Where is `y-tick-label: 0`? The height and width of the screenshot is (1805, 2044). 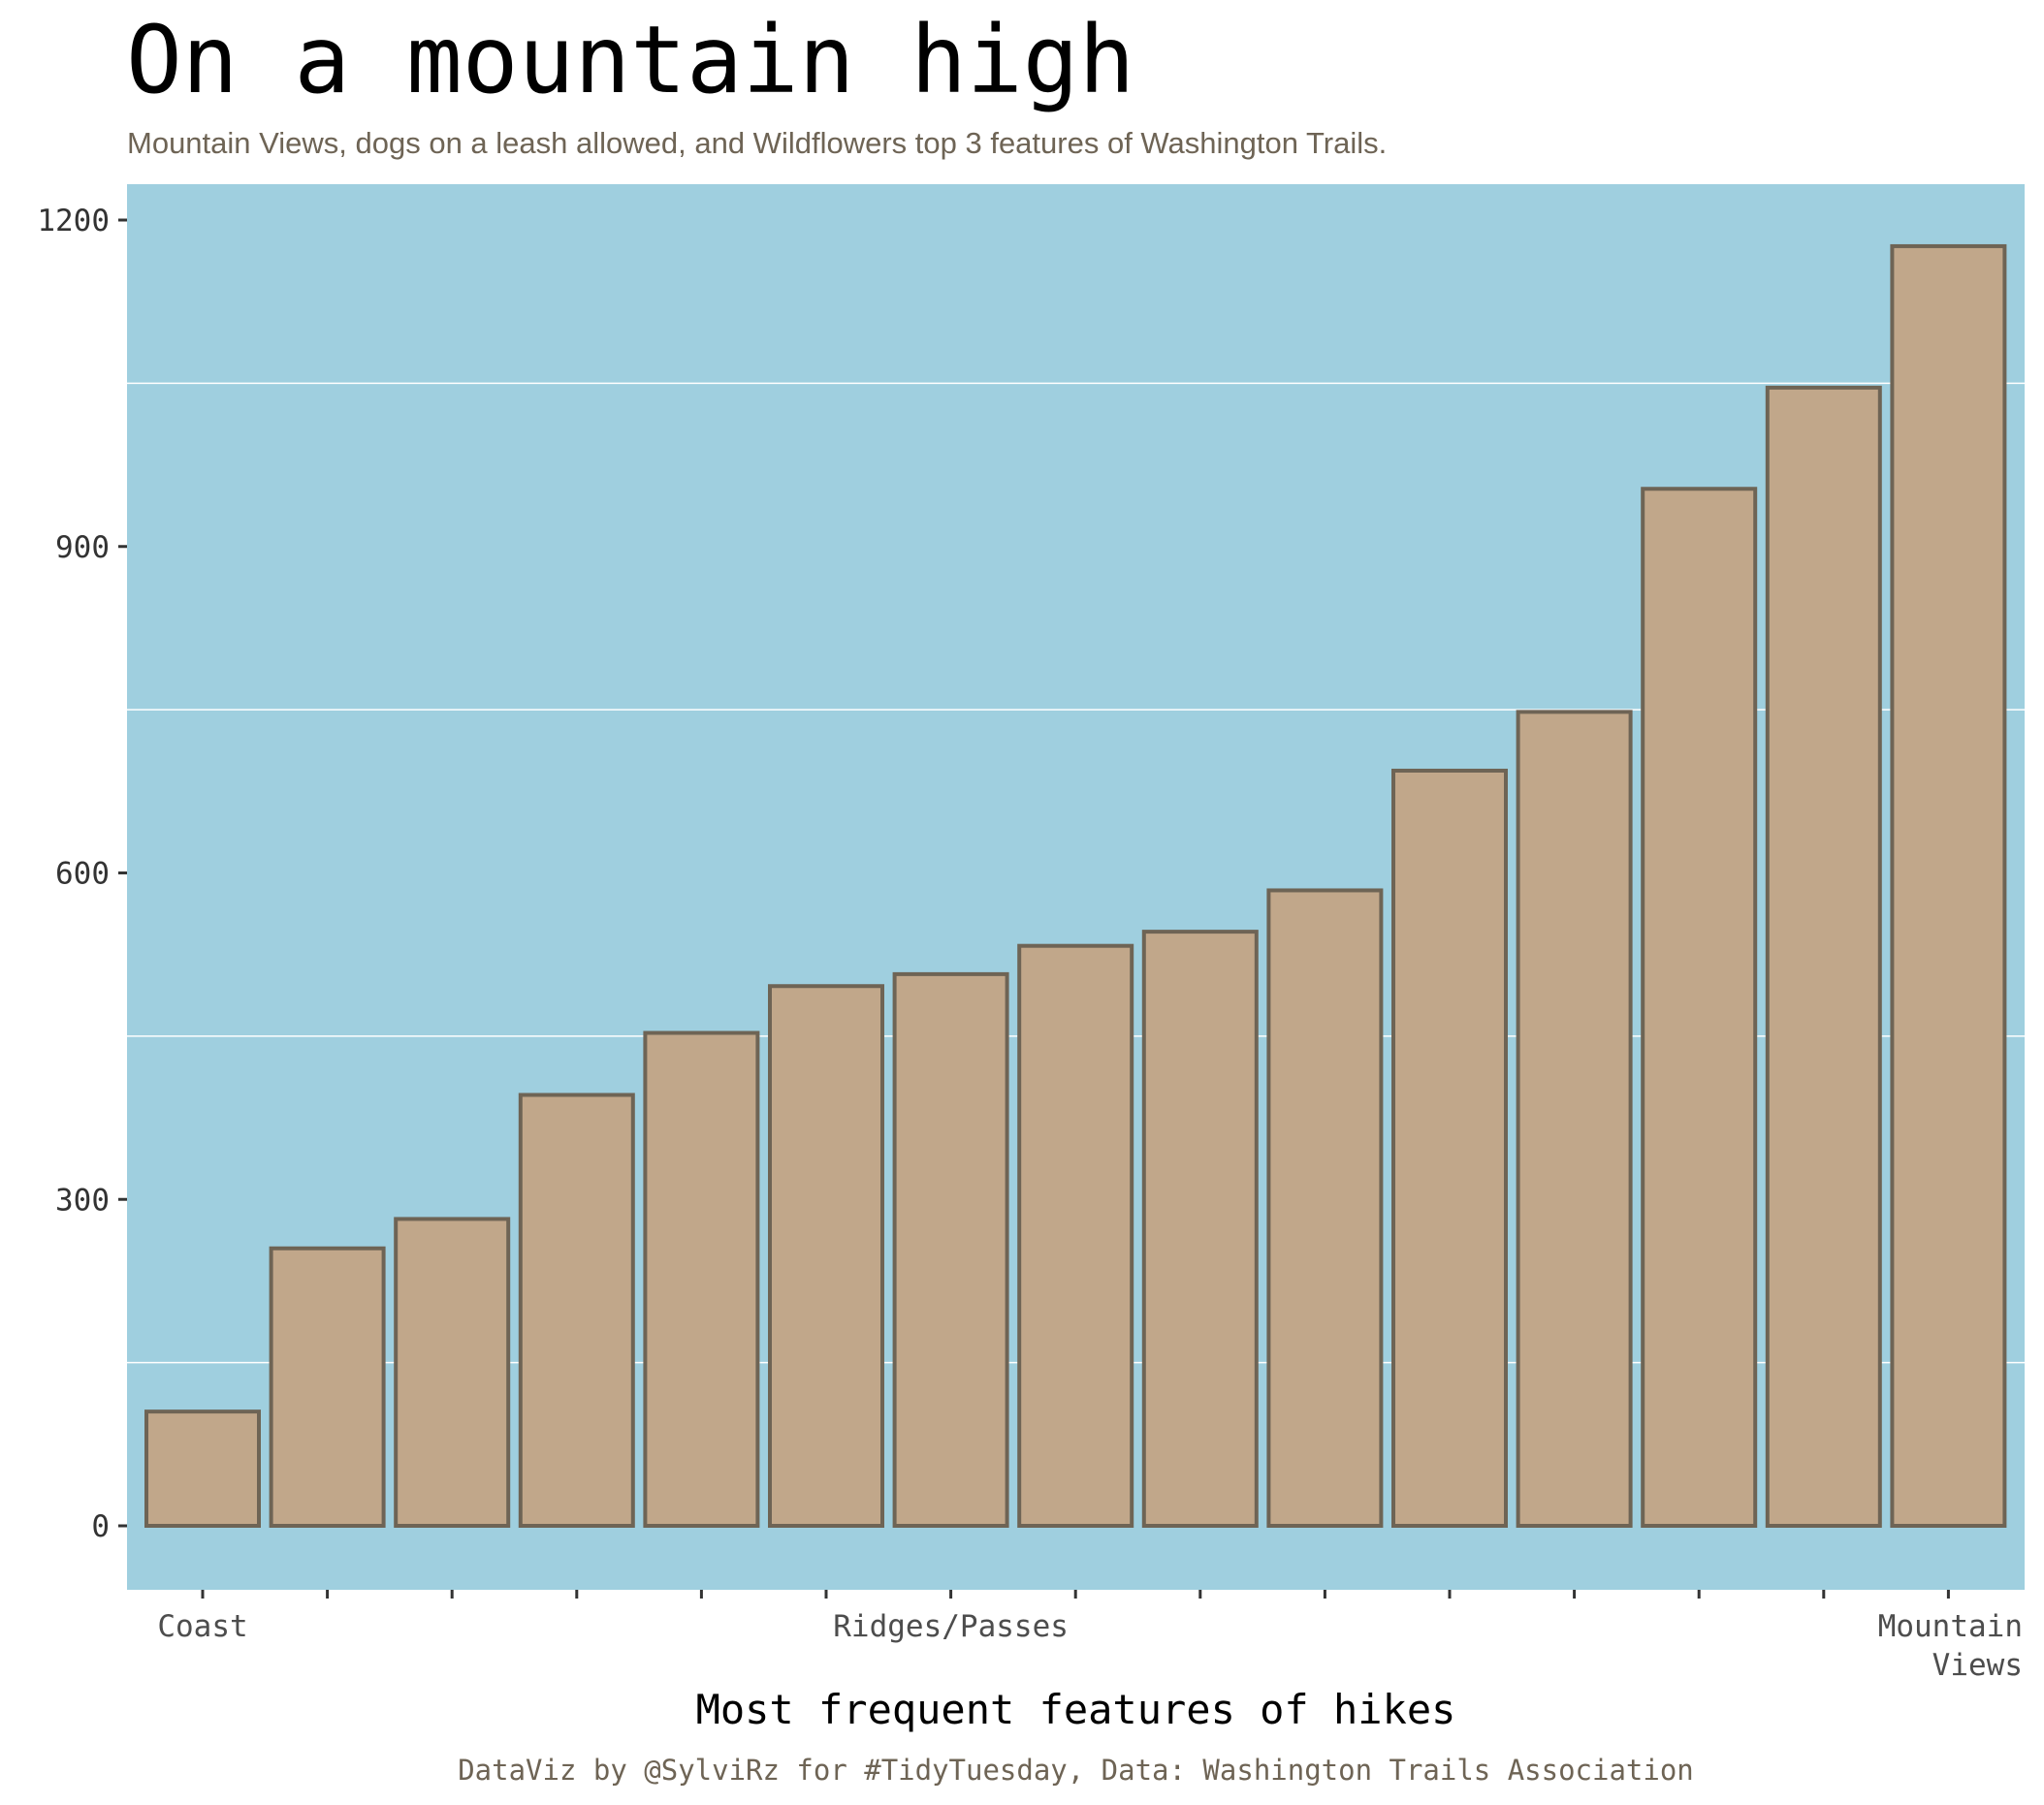 y-tick-label: 0 is located at coordinates (100, 1527).